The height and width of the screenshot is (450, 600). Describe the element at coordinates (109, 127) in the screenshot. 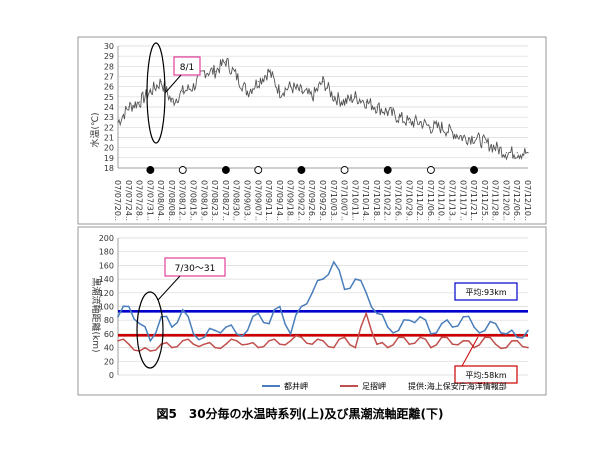

I see `upper-y-tick-label: 22` at that location.